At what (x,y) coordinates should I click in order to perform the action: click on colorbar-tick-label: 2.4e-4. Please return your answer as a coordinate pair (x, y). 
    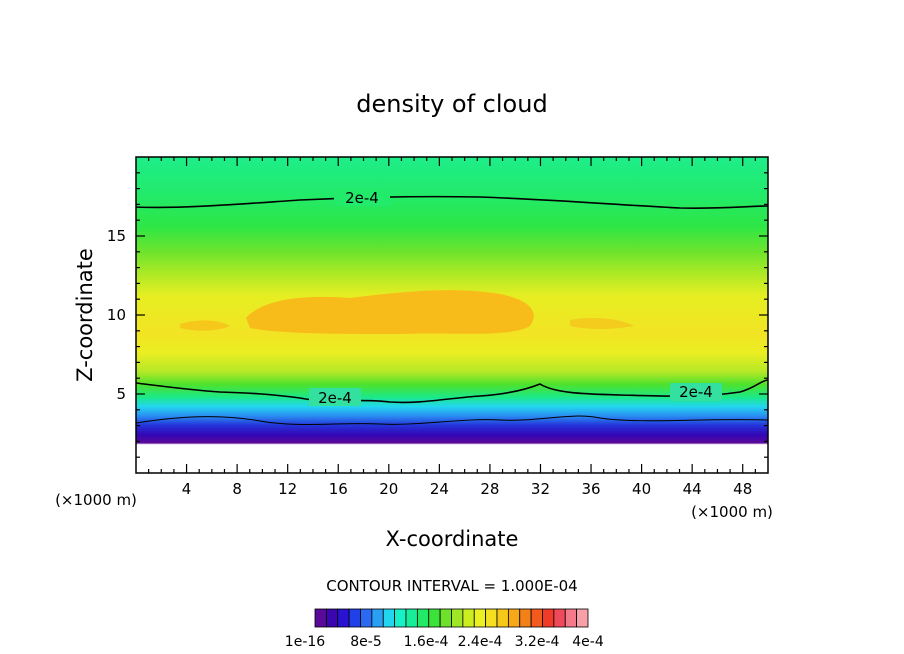
    Looking at the image, I should click on (480, 642).